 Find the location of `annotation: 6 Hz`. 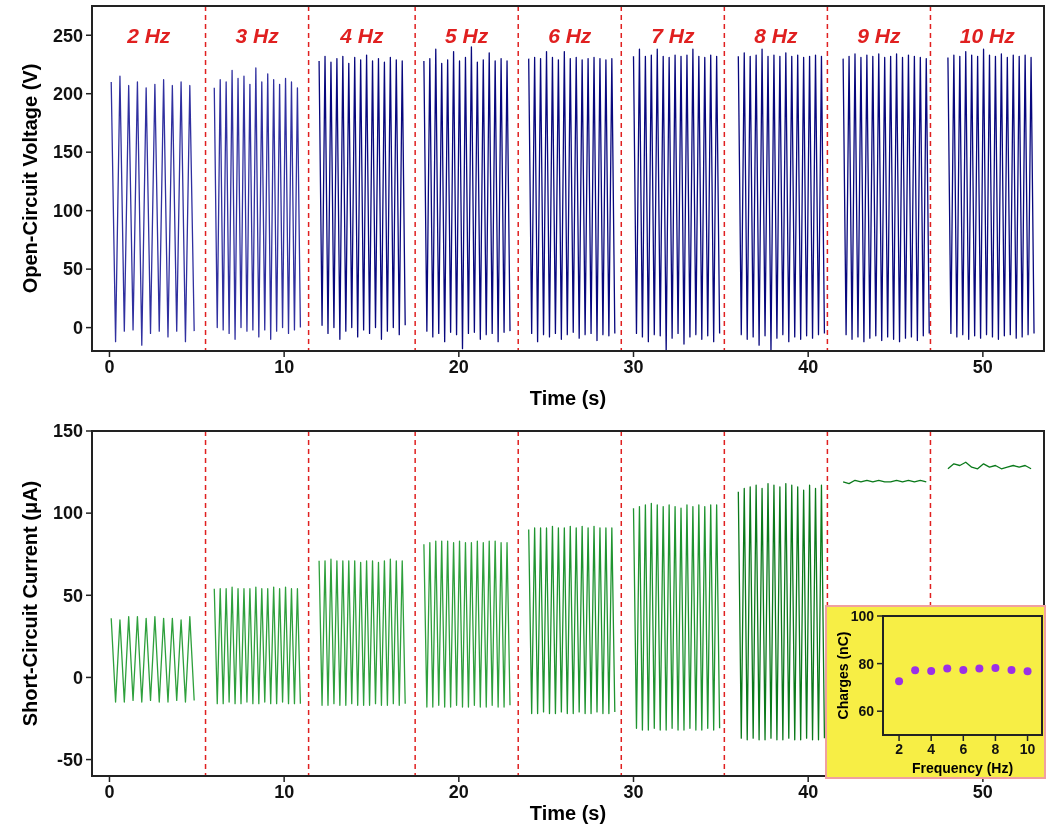

annotation: 6 Hz is located at coordinates (570, 36).